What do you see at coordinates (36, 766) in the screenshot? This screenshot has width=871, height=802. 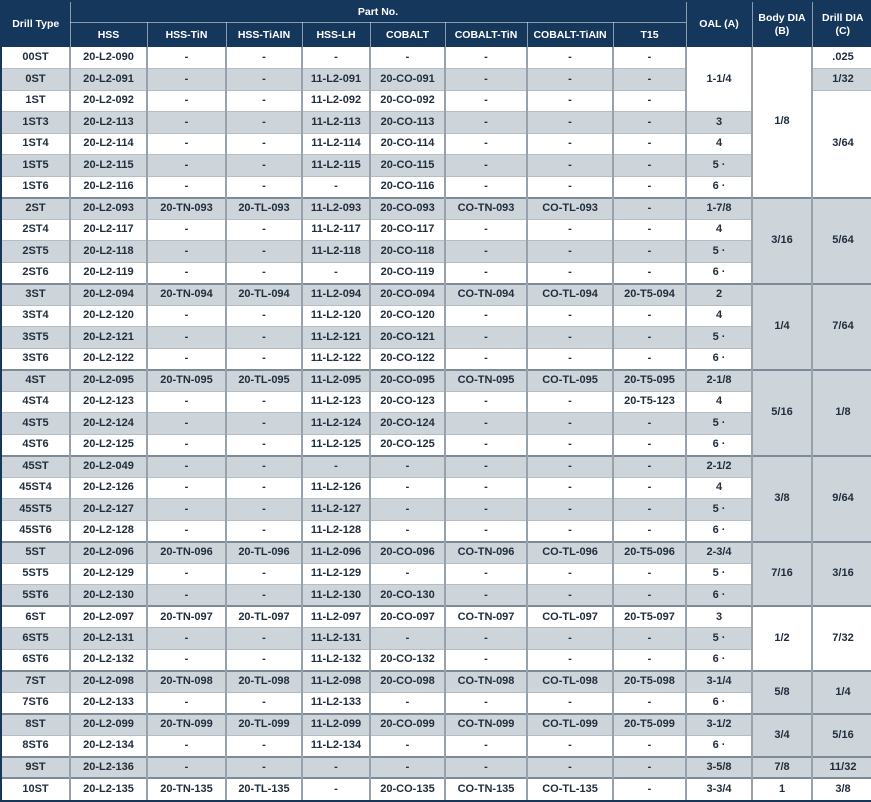 I see `drill-type-cell: 9ST` at bounding box center [36, 766].